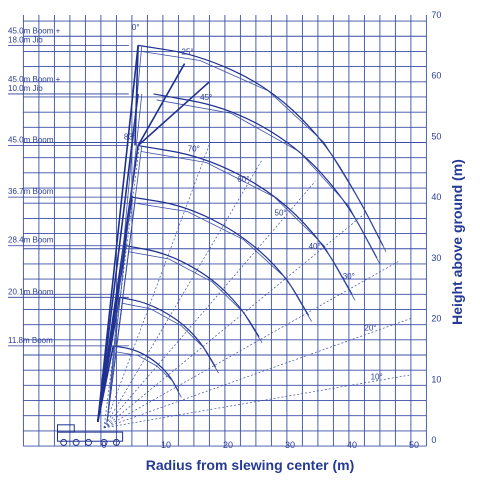 The height and width of the screenshot is (480, 480). What do you see at coordinates (228, 445) in the screenshot?
I see `x-tick-label: 20` at bounding box center [228, 445].